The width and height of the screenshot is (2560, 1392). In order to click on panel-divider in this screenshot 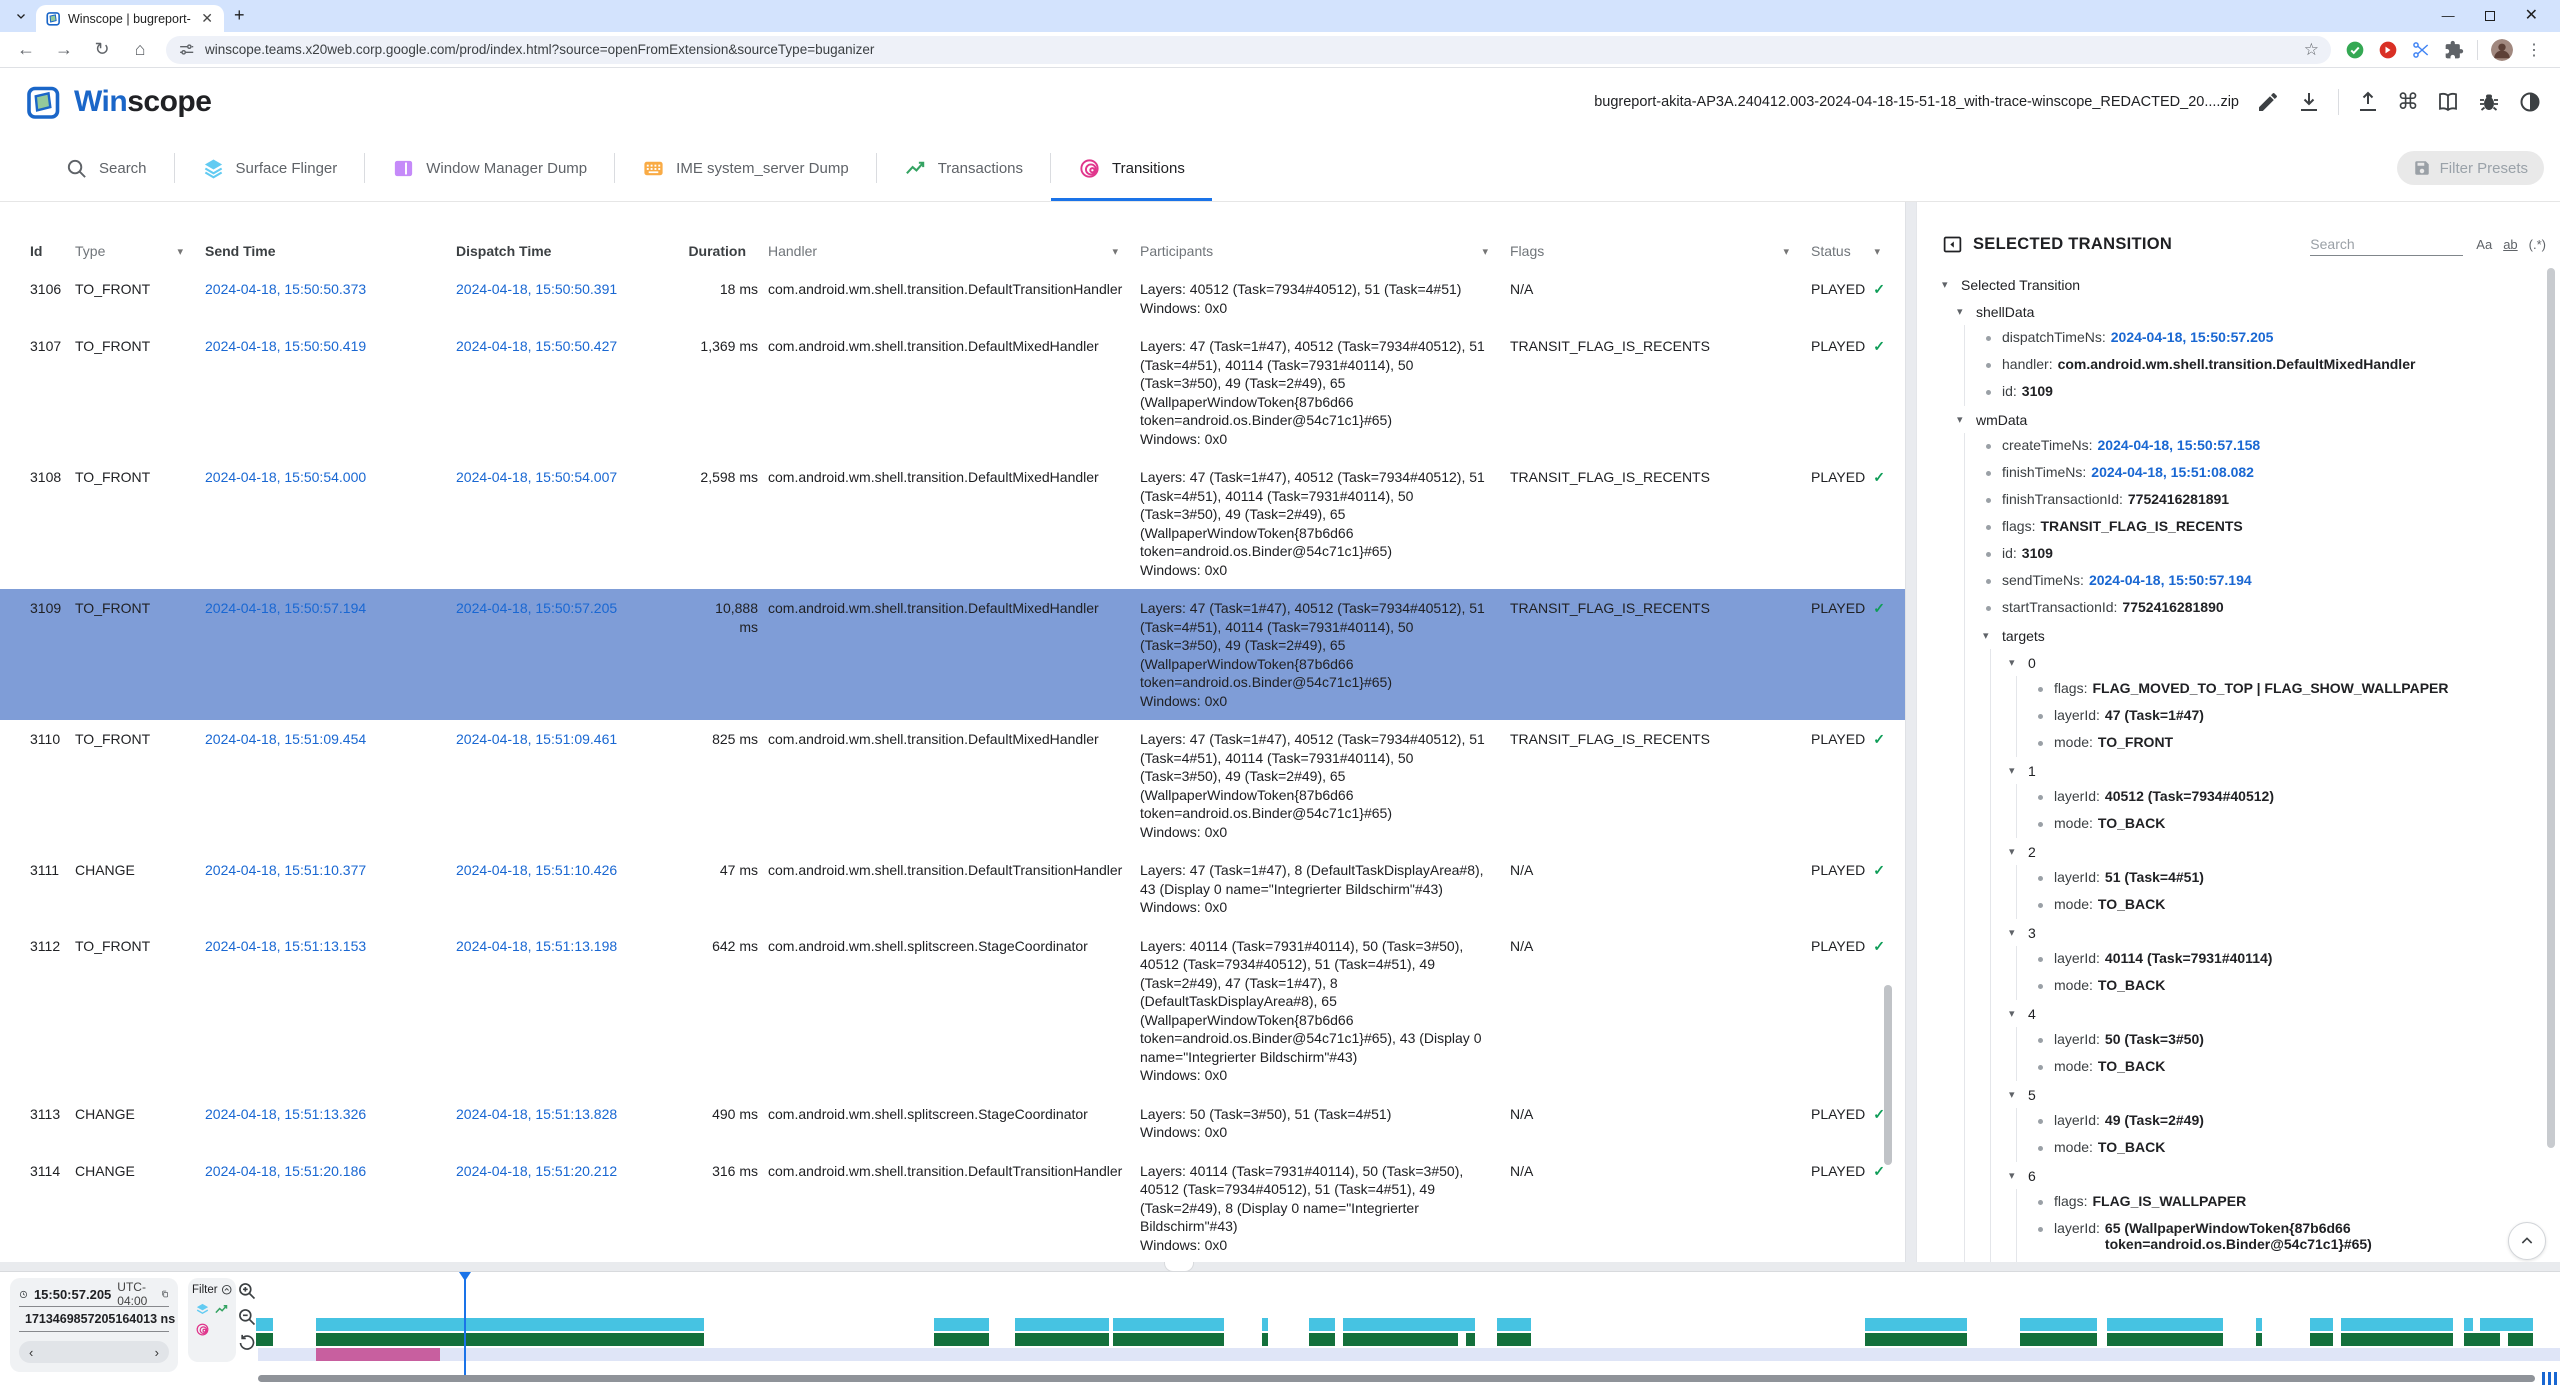, I will do `click(1911, 732)`.